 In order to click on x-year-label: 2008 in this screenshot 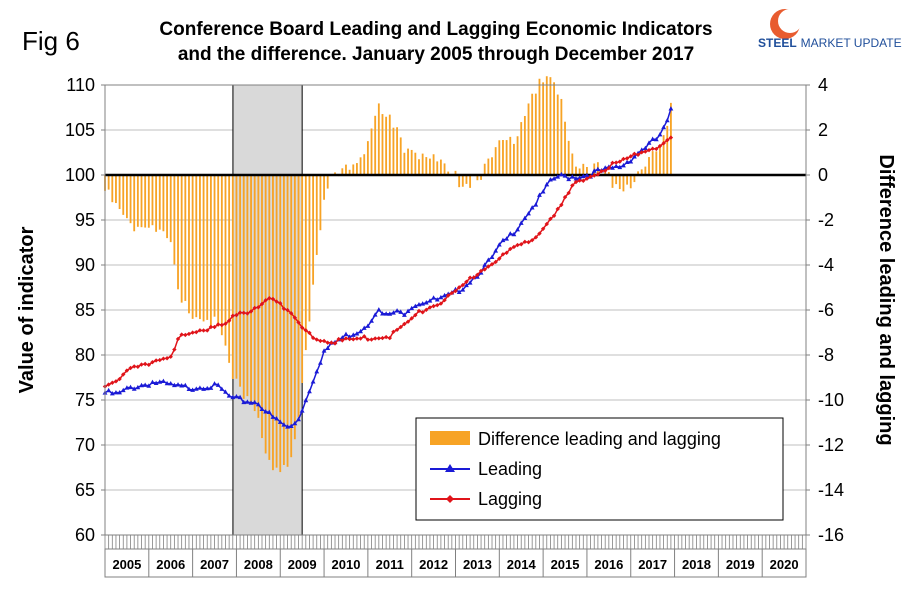, I will do `click(258, 564)`.